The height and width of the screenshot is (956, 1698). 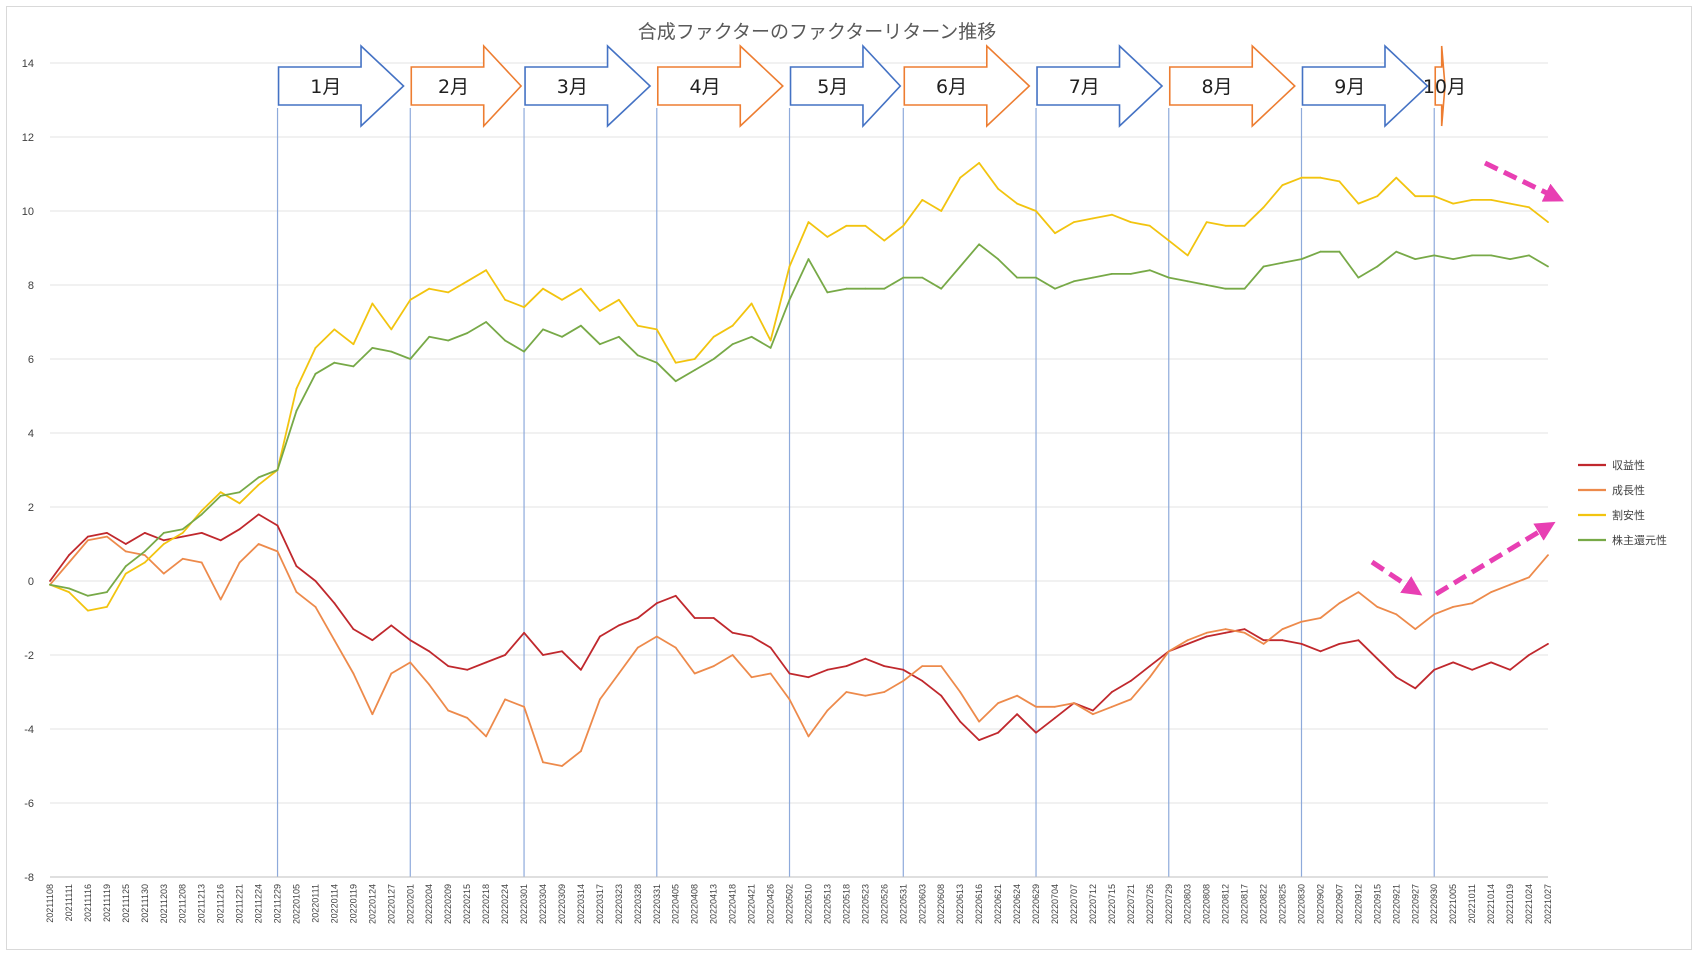 What do you see at coordinates (1264, 904) in the screenshot?
I see `x-tick-label: 20220822` at bounding box center [1264, 904].